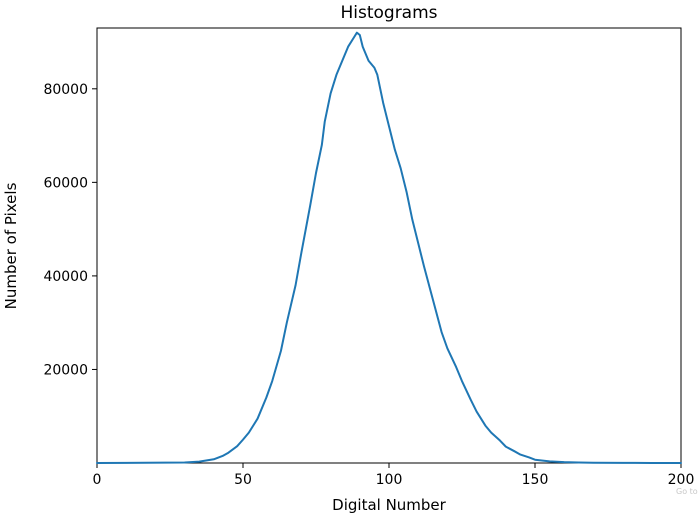 The width and height of the screenshot is (700, 518). Describe the element at coordinates (535, 480) in the screenshot. I see `x-tick-label-150: 150` at that location.